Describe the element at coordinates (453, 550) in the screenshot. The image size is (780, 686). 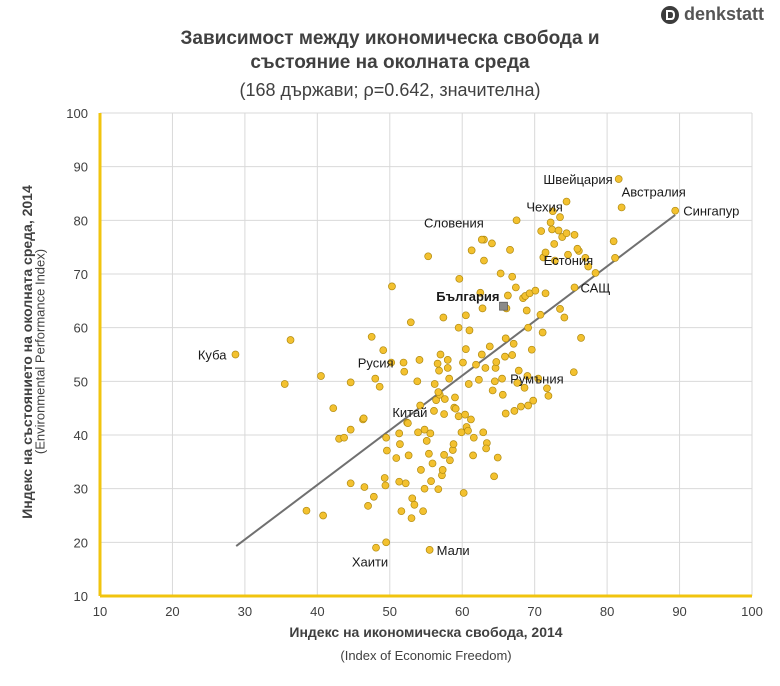
I see `point-label: Мали` at that location.